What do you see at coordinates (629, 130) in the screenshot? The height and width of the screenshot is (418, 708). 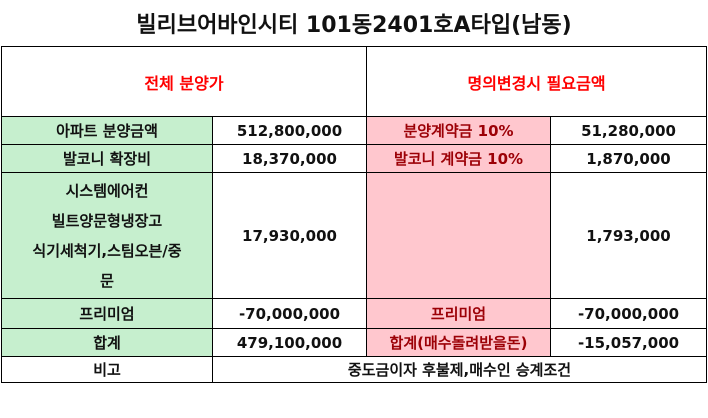 I see `contract-deposit-value: 51,280,000` at bounding box center [629, 130].